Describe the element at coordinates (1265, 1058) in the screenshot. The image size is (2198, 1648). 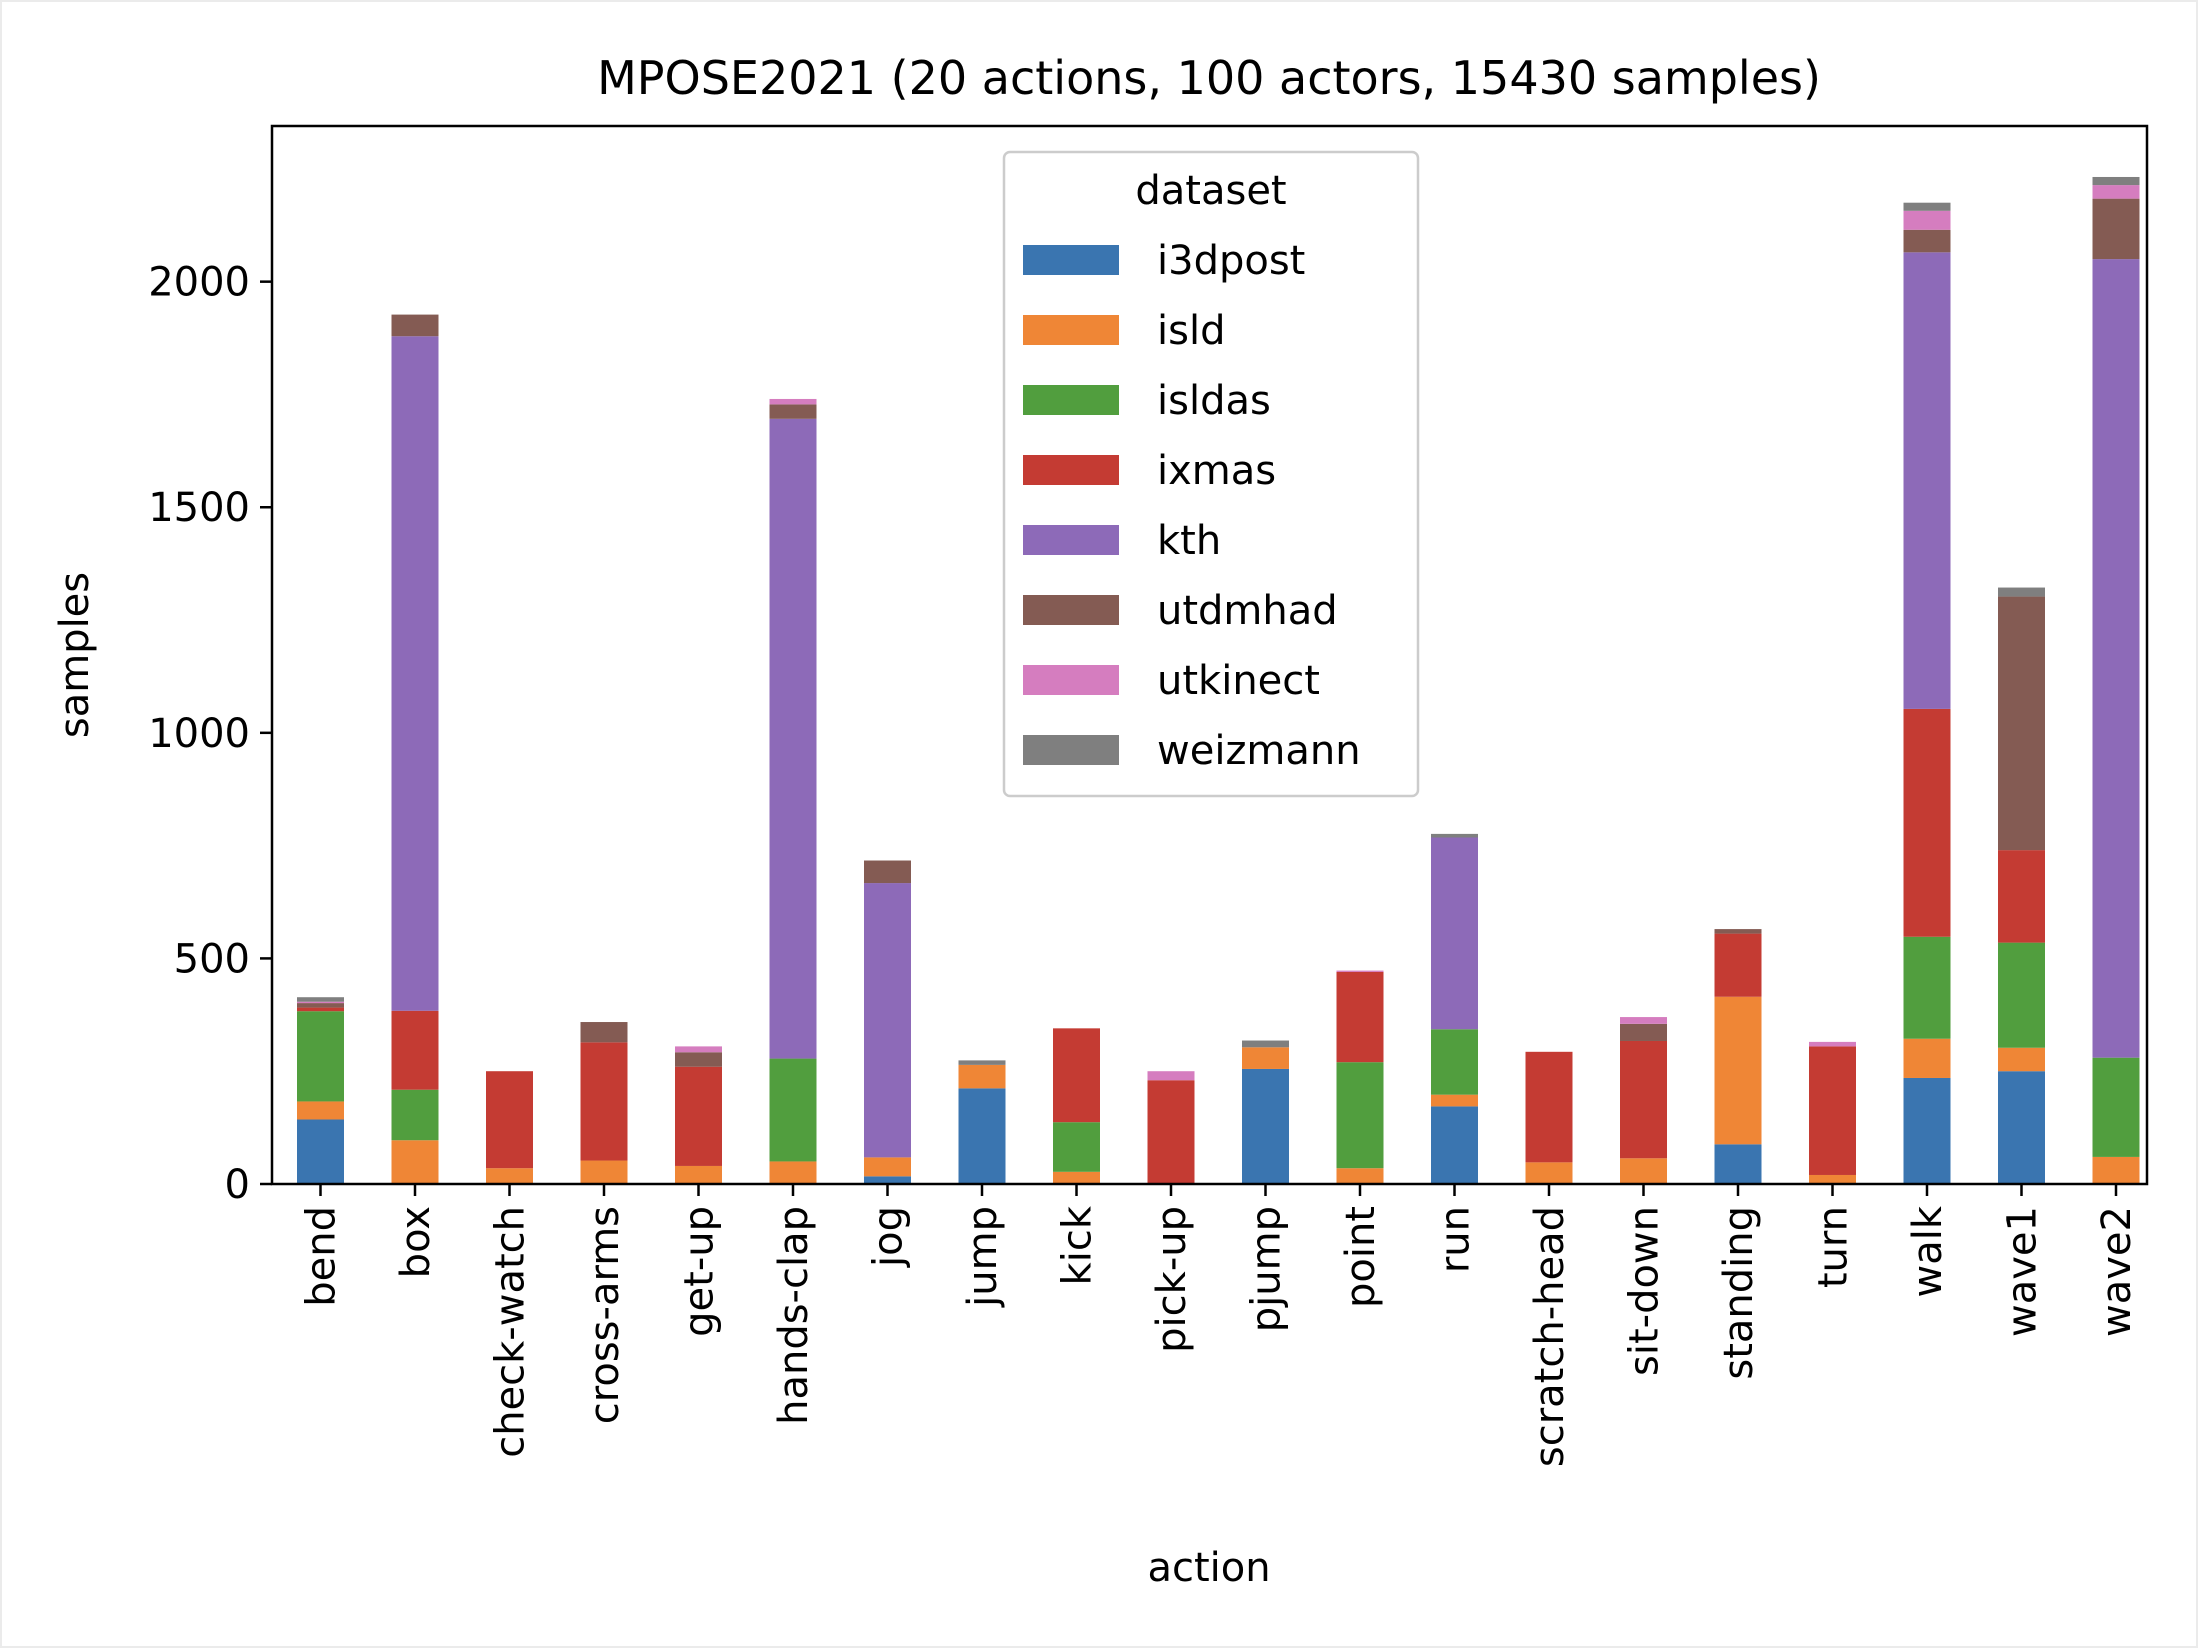
I see `bar-pjump-isld` at that location.